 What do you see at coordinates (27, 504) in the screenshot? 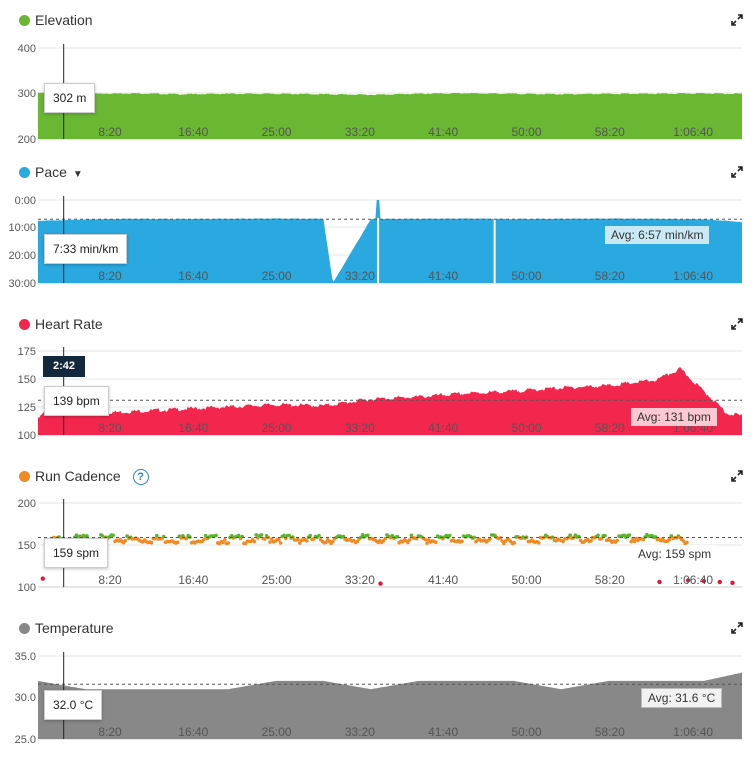
I see `y-tick-label: 200` at bounding box center [27, 504].